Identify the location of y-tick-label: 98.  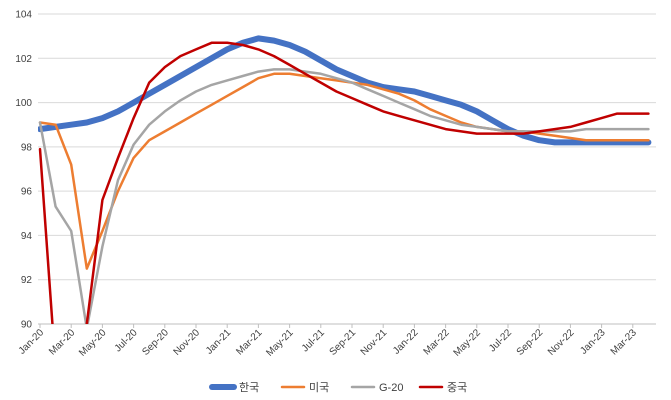
(27, 147).